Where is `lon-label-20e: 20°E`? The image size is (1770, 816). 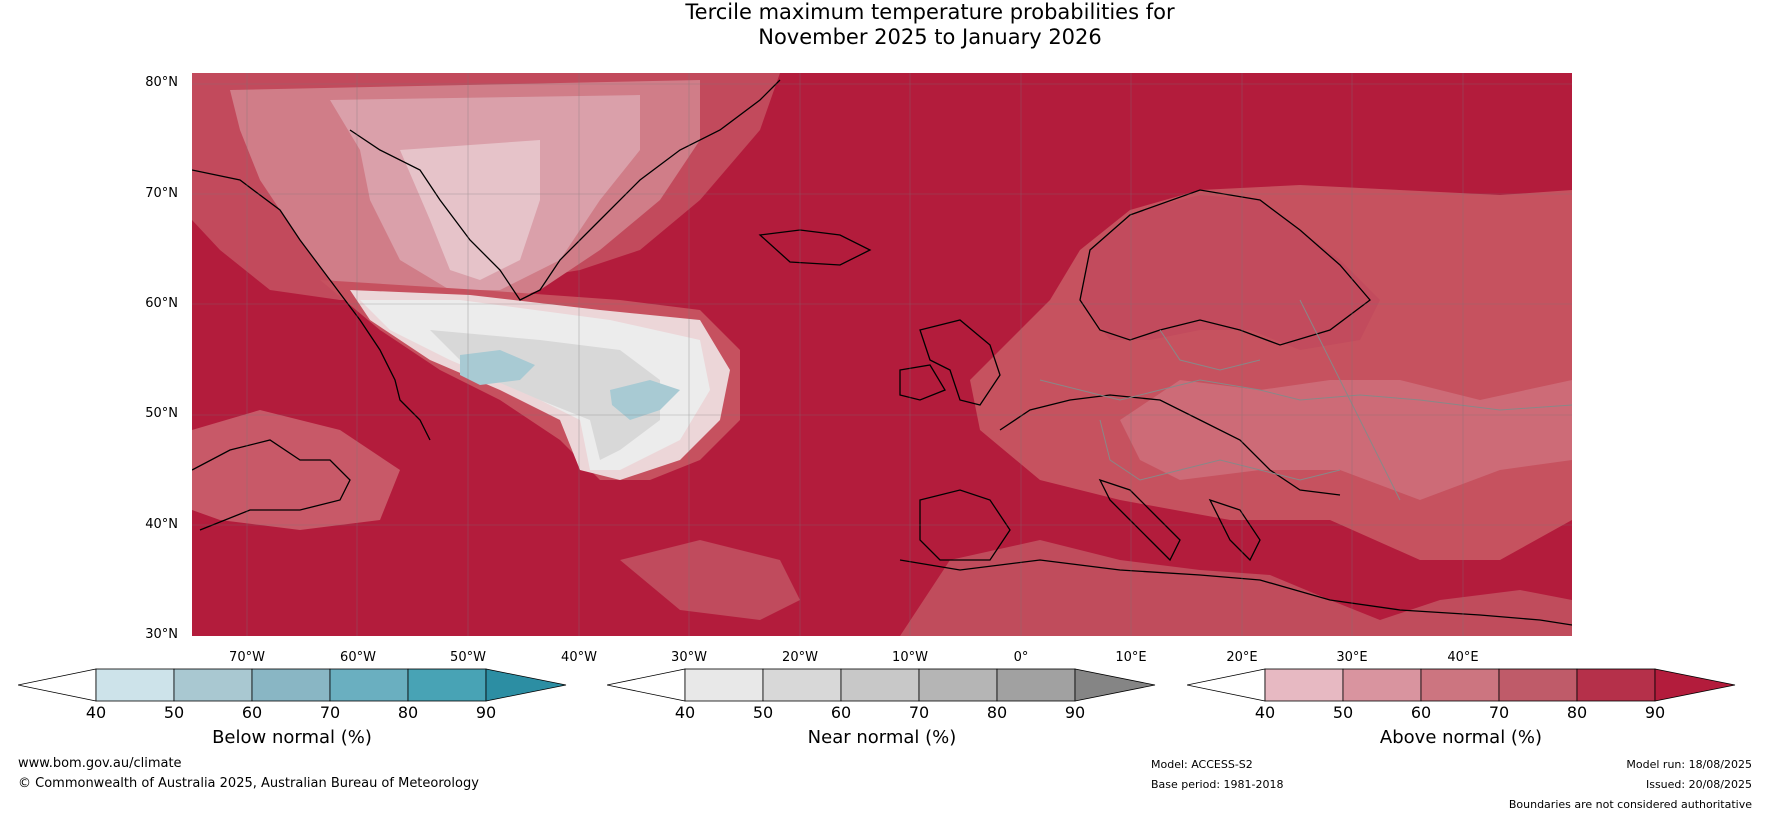 lon-label-20e: 20°E is located at coordinates (1242, 657).